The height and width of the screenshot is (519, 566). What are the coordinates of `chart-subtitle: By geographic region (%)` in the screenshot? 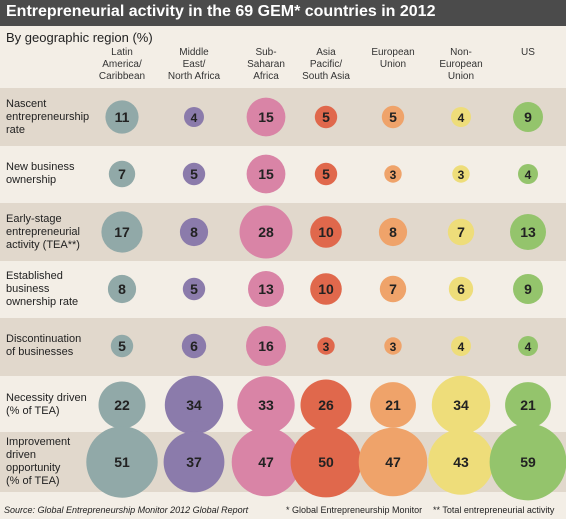 It's located at (79, 37).